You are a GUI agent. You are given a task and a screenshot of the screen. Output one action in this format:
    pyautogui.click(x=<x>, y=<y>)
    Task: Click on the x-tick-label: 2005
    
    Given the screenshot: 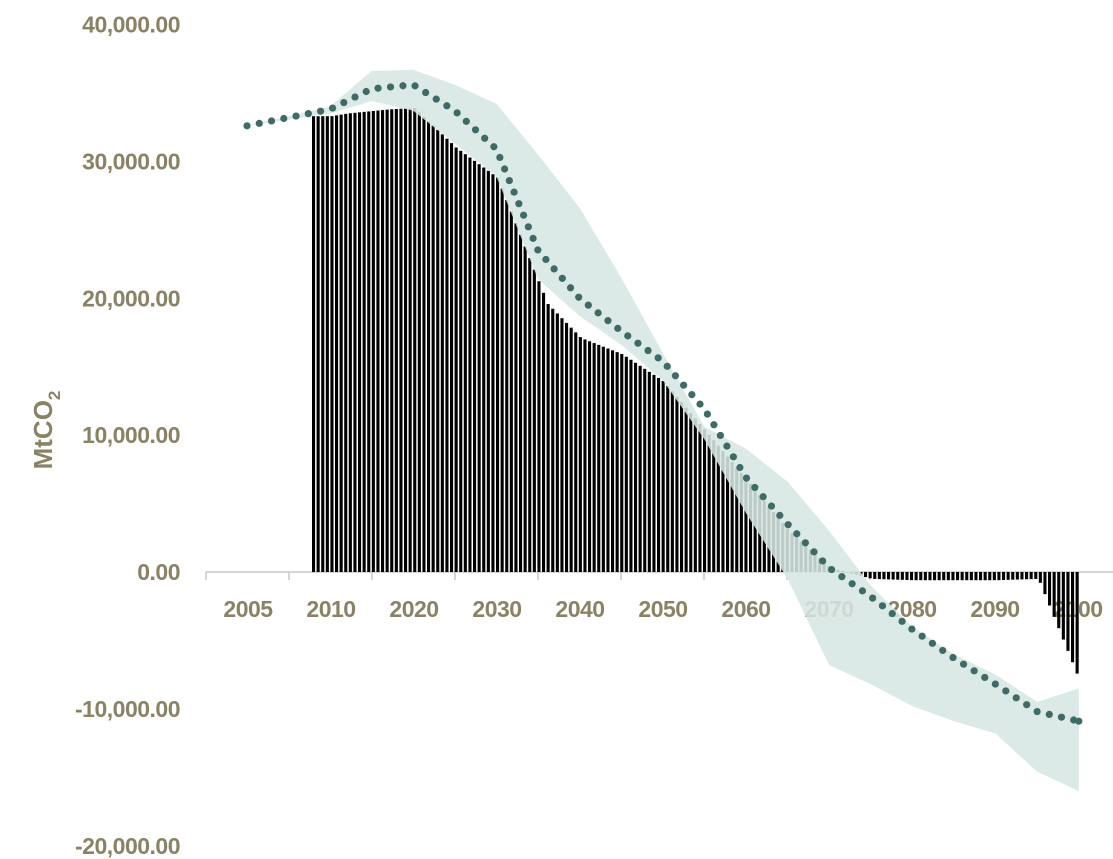 What is the action you would take?
    pyautogui.click(x=248, y=609)
    